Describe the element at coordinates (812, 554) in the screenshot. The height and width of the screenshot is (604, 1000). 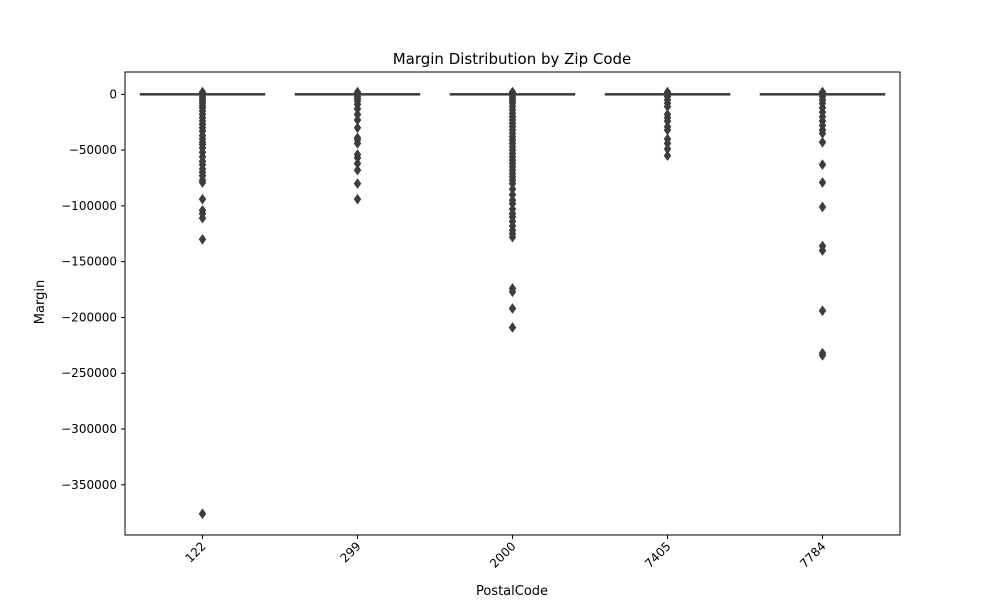
I see `x-tick-label: 7784` at that location.